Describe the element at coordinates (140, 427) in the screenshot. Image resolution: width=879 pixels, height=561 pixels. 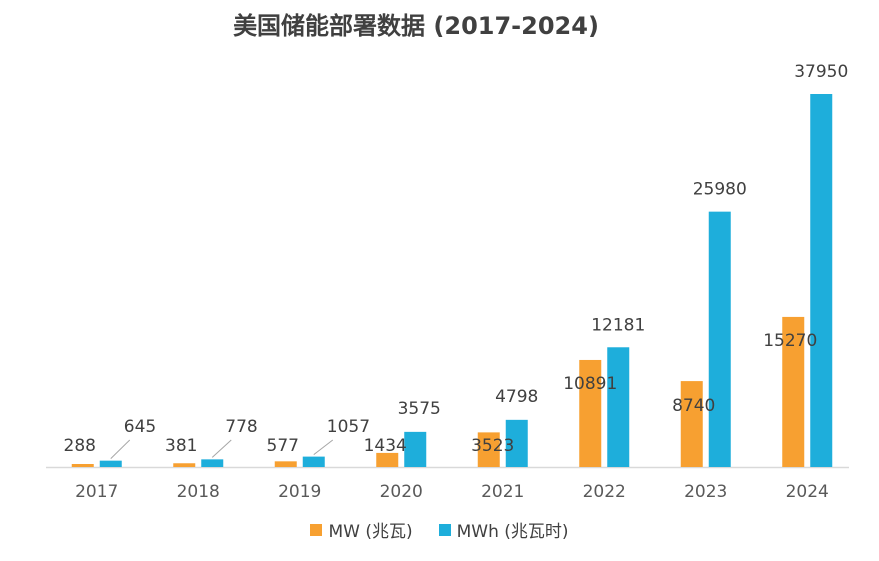
I see `data-label-mwh-2017: 645` at that location.